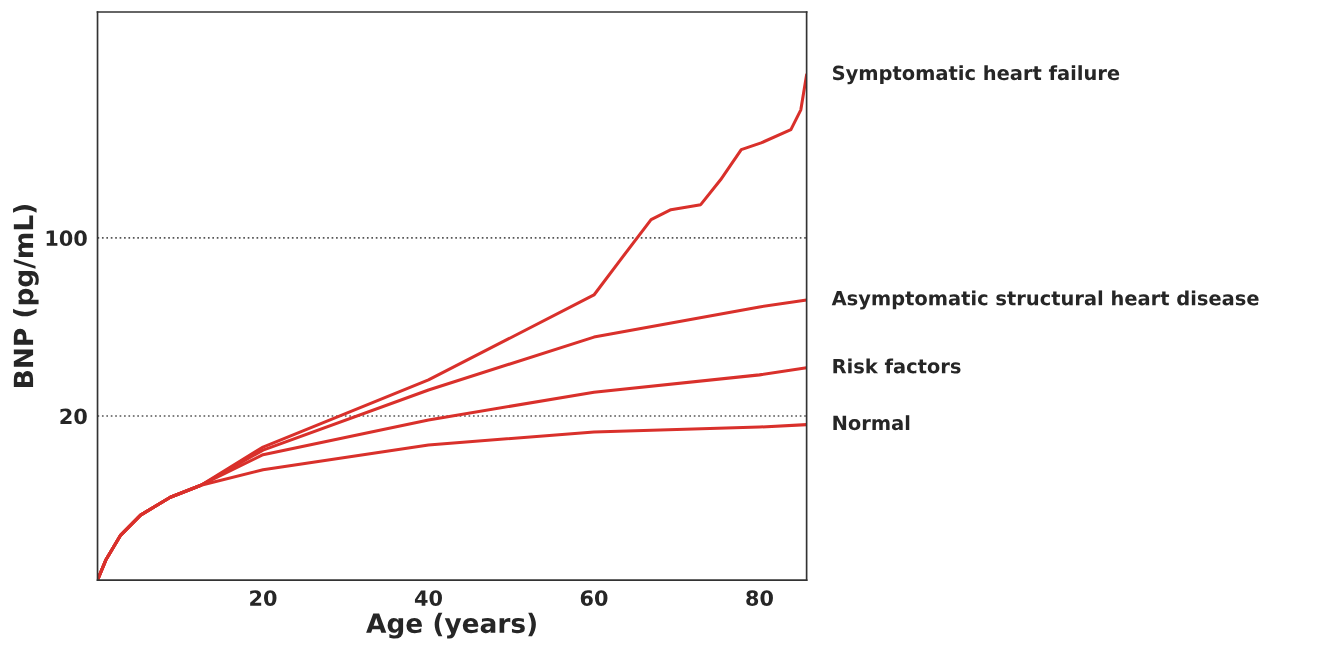 This screenshot has height=666, width=1318. I want to click on x-tick-label: 80, so click(759, 598).